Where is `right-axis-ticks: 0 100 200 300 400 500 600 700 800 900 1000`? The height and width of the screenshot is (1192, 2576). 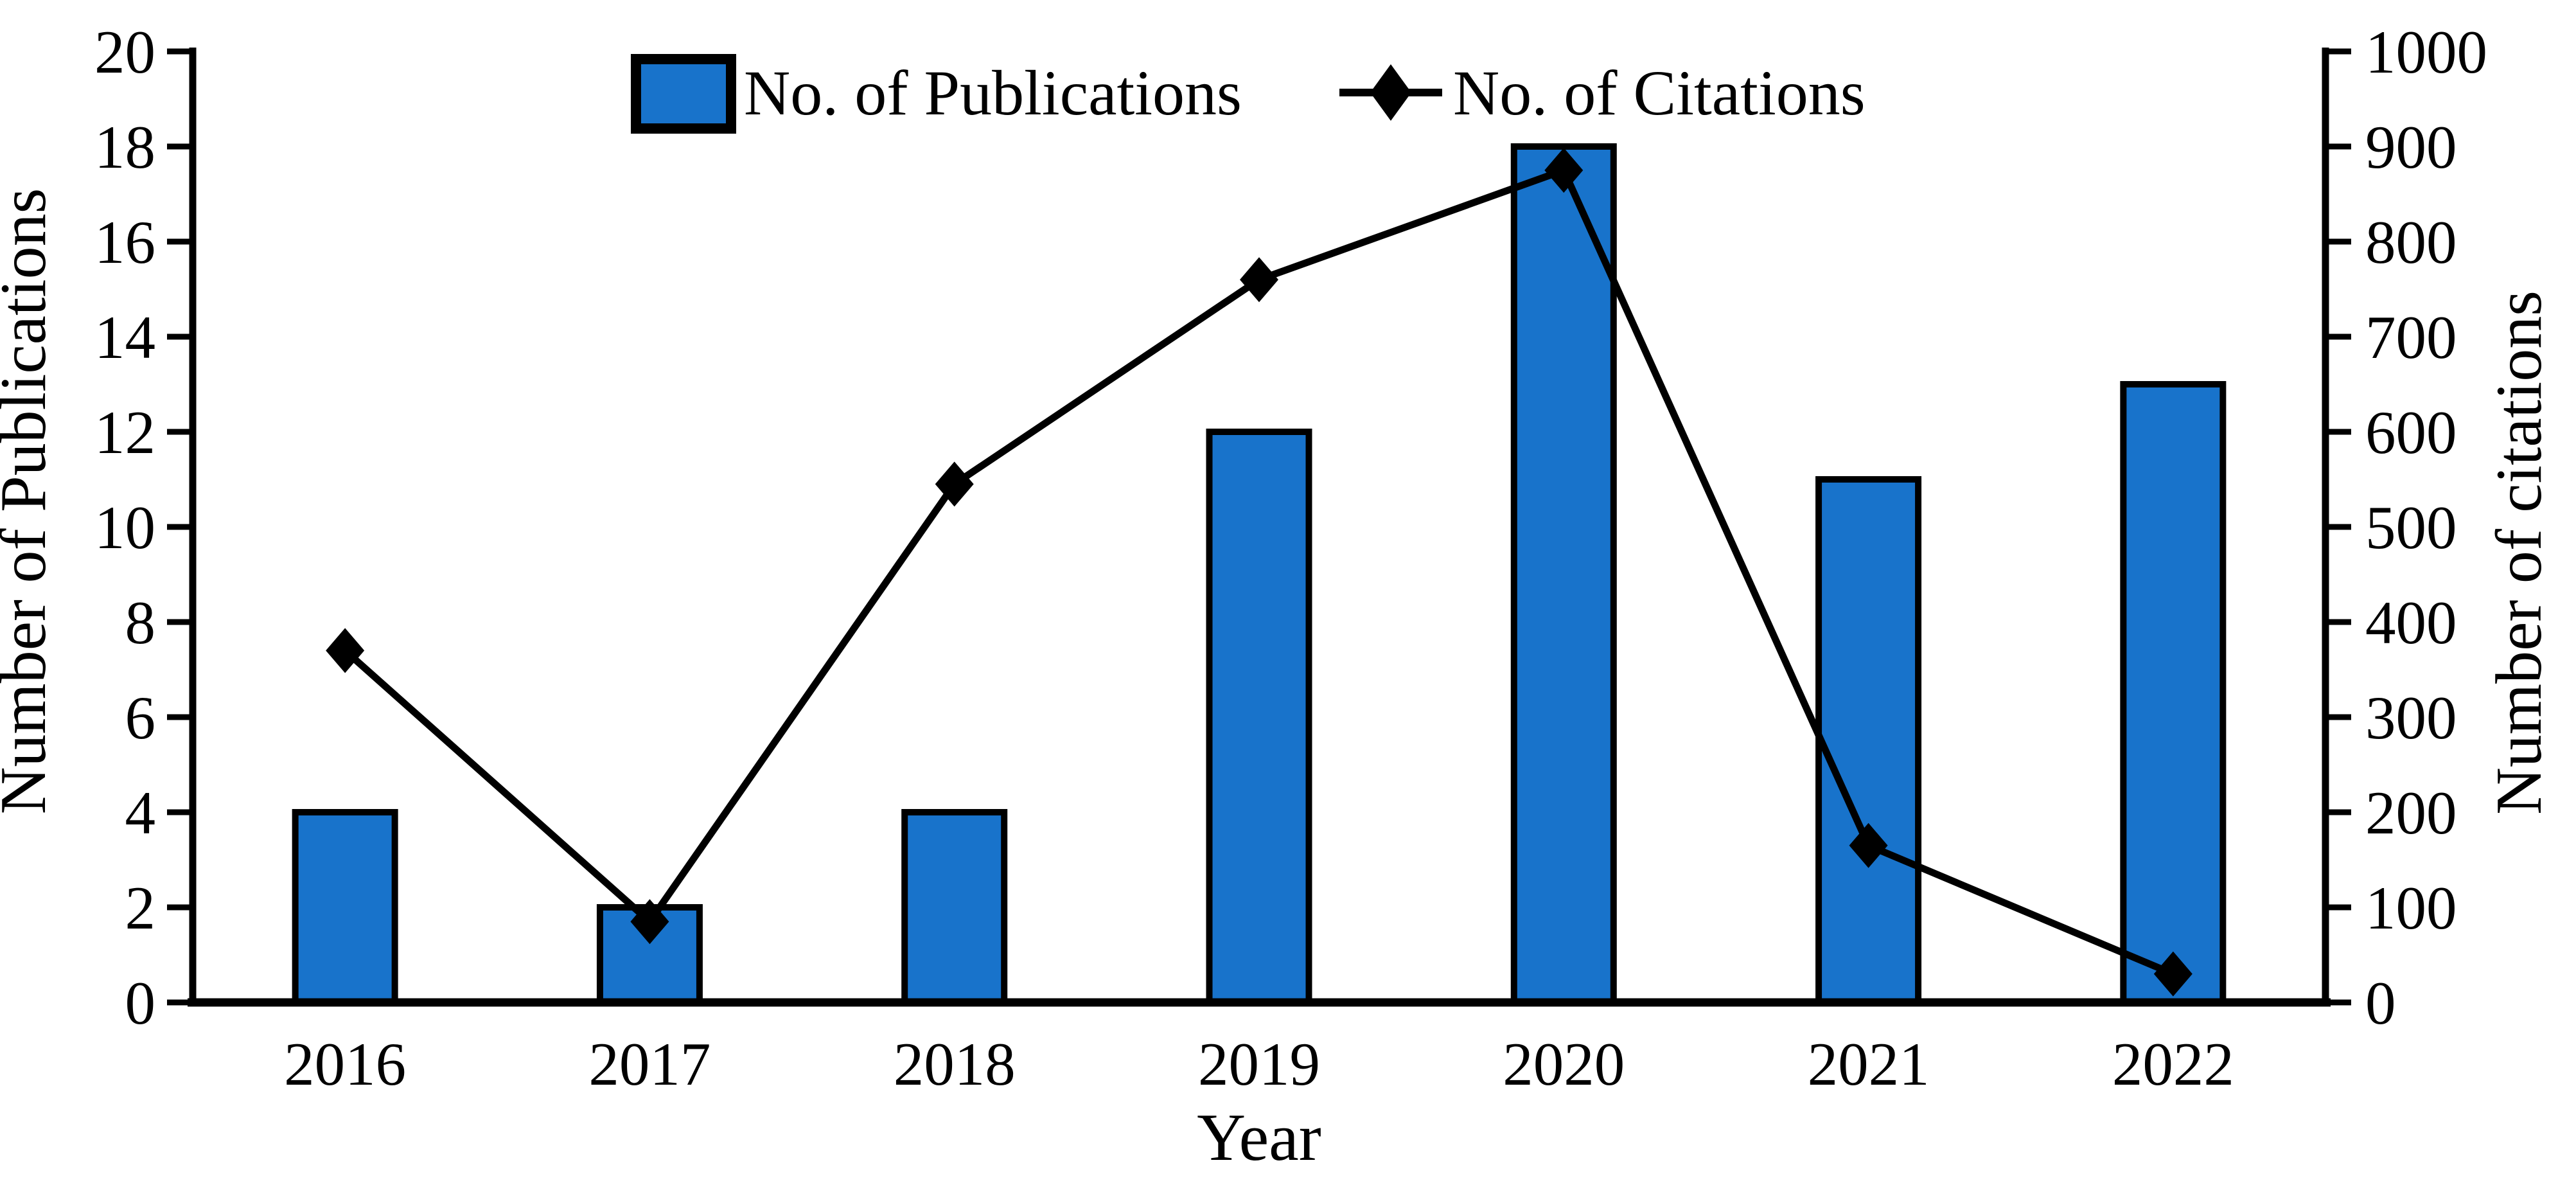 right-axis-ticks: 0 100 200 300 400 500 600 700 800 900 1000 is located at coordinates (2406, 528).